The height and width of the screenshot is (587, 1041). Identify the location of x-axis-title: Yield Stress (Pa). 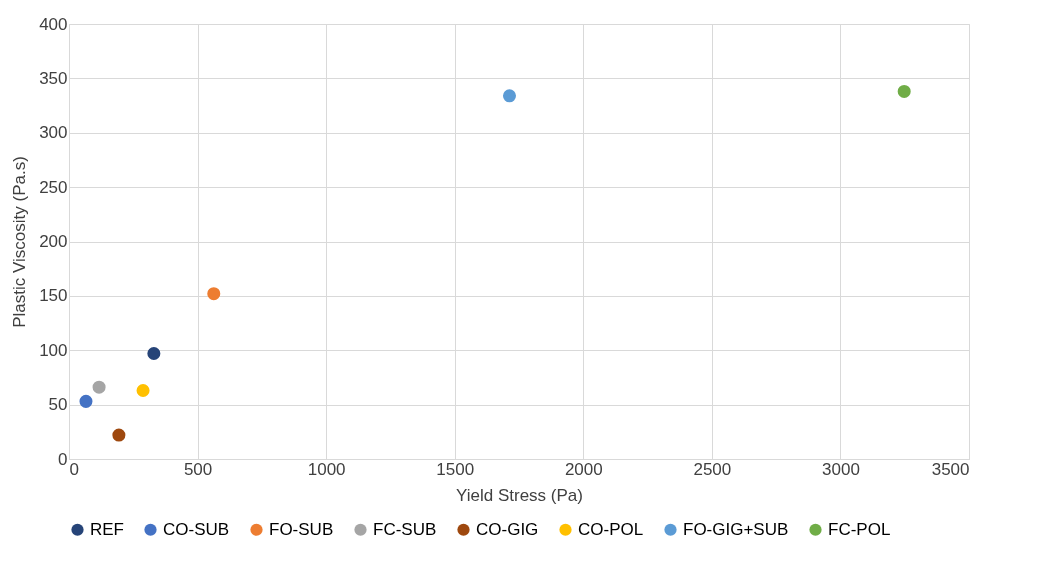
(519, 495).